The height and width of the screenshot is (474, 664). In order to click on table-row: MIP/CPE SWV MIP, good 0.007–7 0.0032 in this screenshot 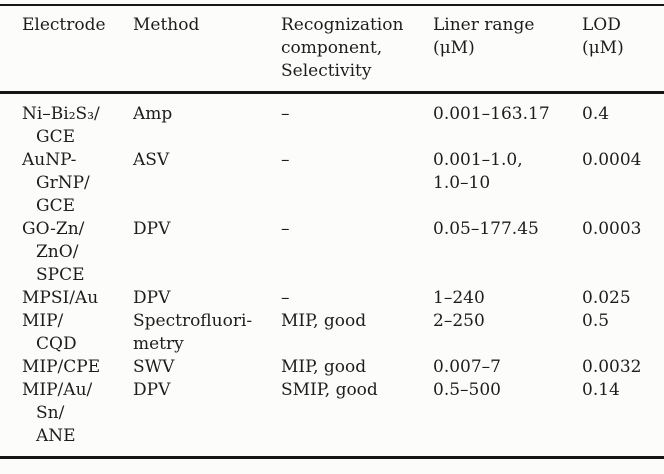, I will do `click(332, 367)`.